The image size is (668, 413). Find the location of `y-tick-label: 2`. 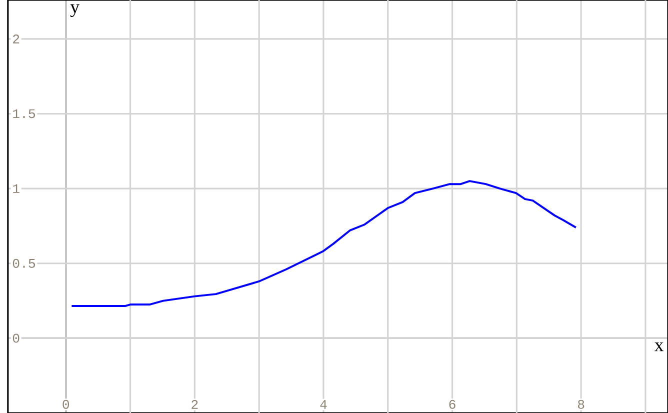

y-tick-label: 2 is located at coordinates (16, 39).